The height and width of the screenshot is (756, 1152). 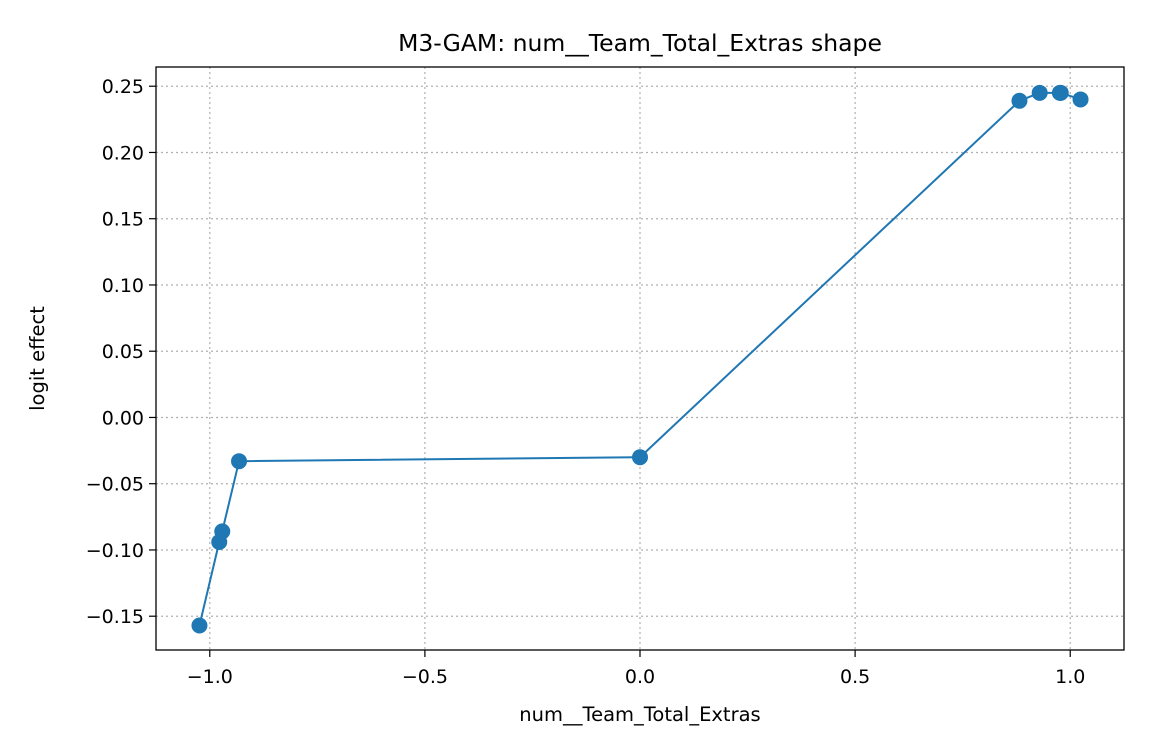 What do you see at coordinates (640, 43) in the screenshot?
I see `chart-title: M3-GAM: num__Team_Total_Extras shape` at bounding box center [640, 43].